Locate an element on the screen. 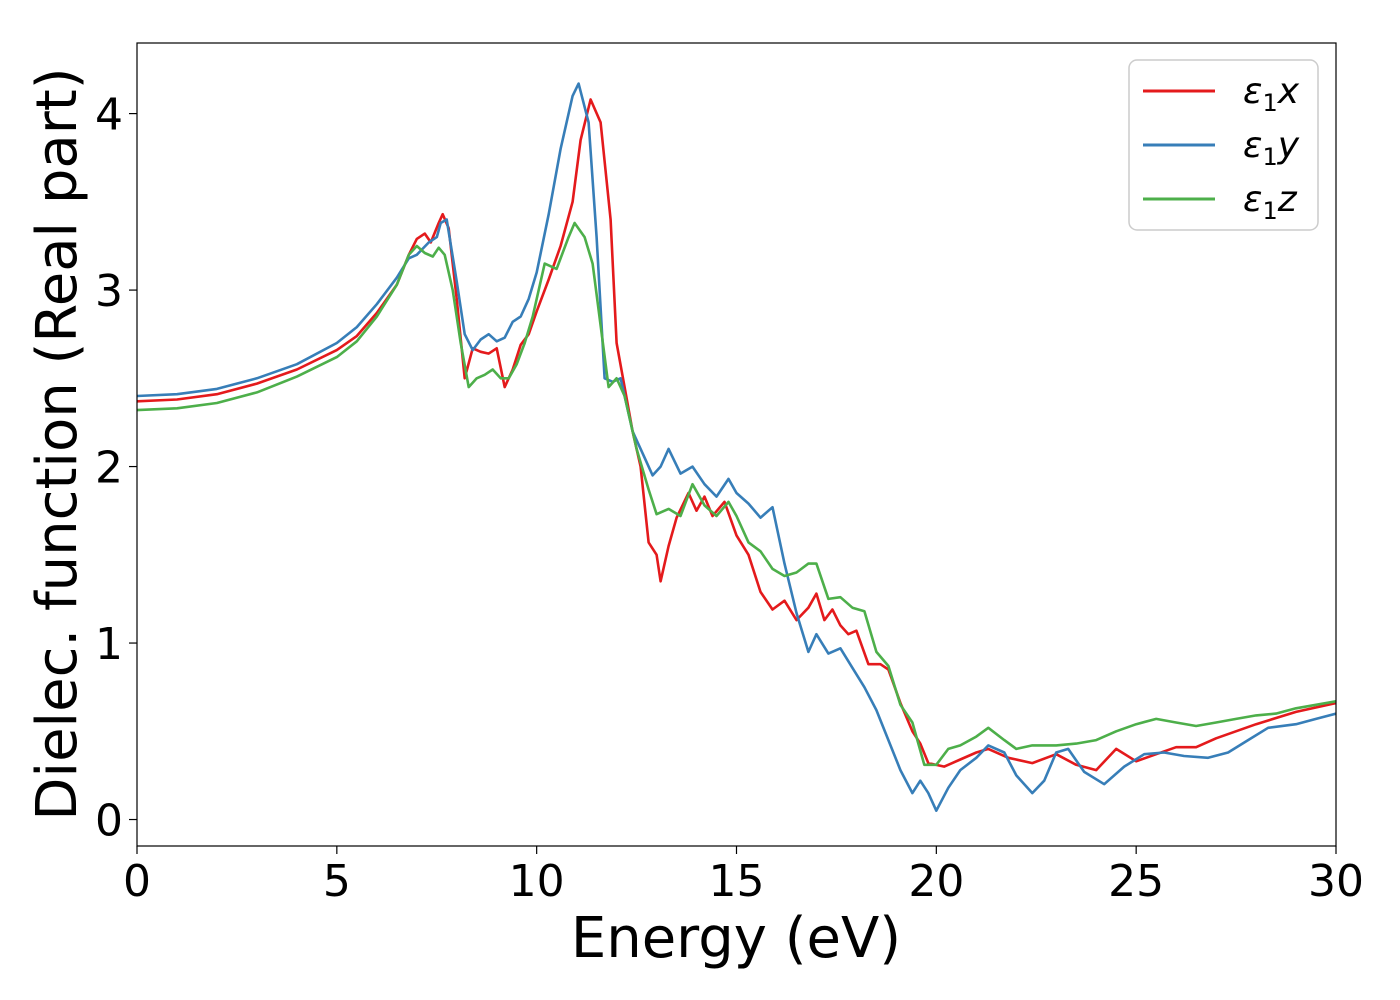 This screenshot has width=1400, height=1000. x-tick-label: 20 is located at coordinates (936, 881).